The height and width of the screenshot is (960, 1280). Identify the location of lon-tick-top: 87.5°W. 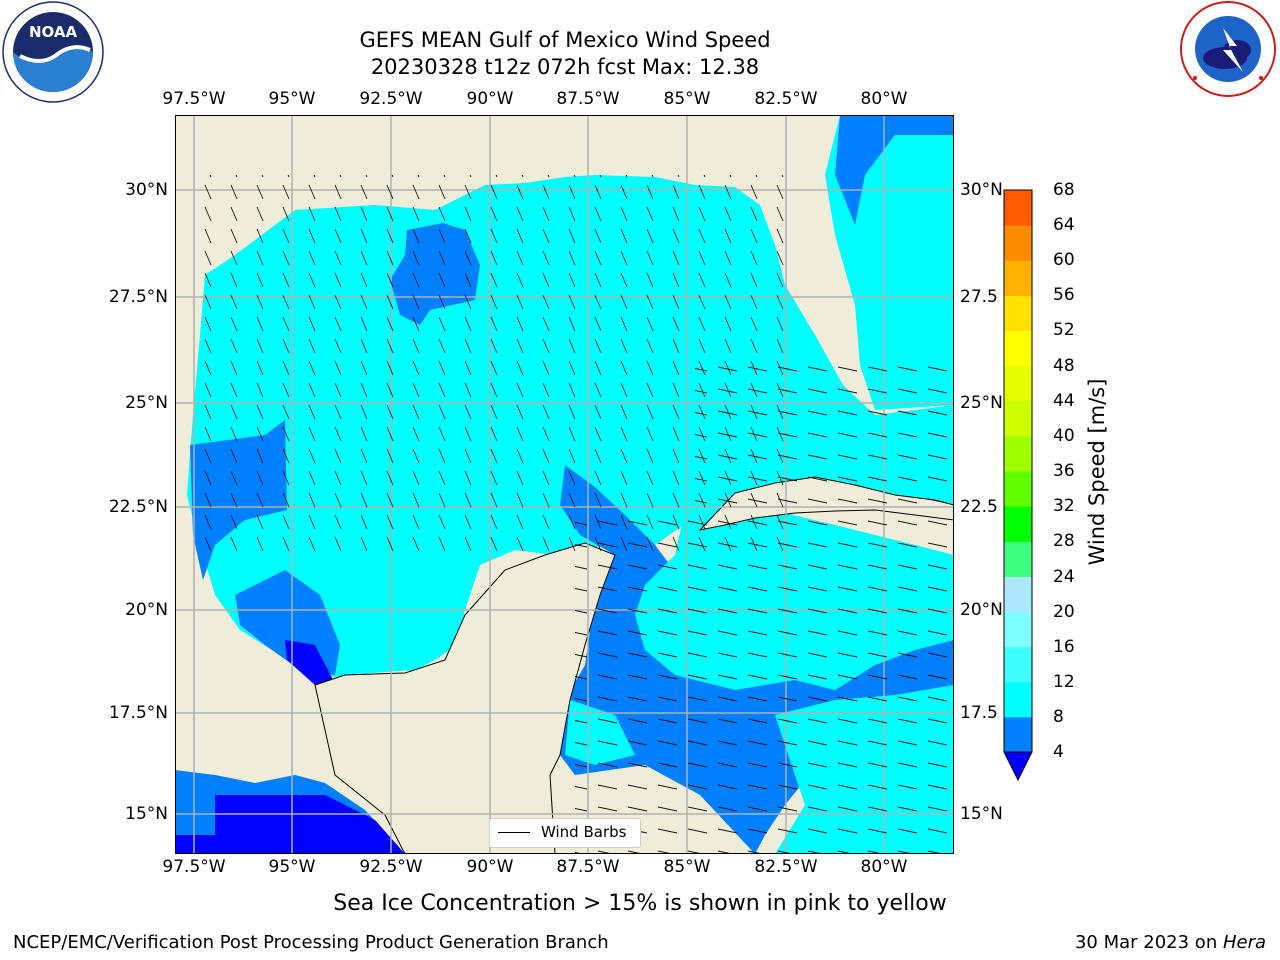
(588, 99).